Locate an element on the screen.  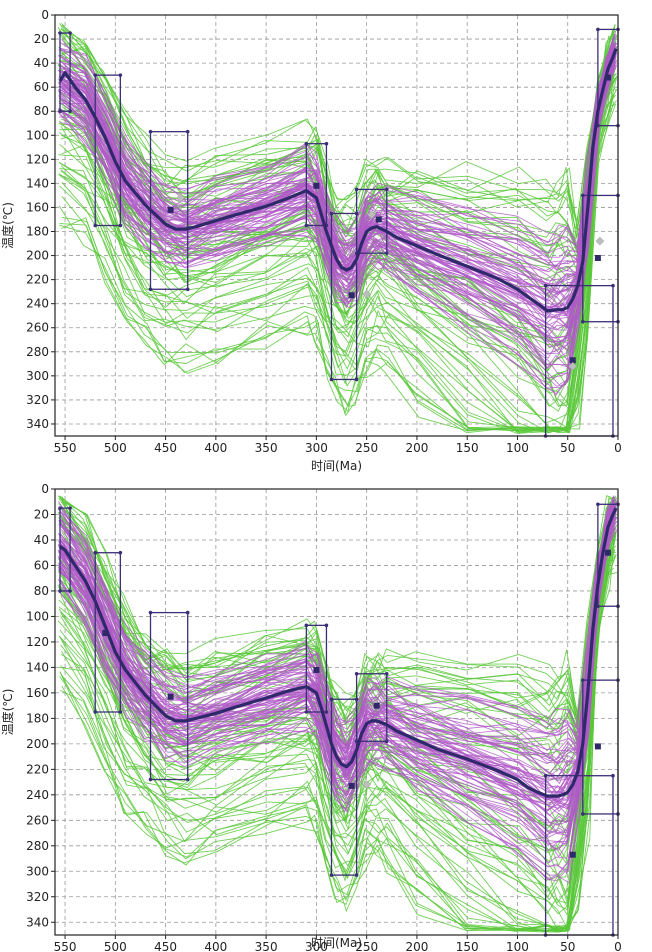
y-tick-label: 60 is located at coordinates (41, 565).